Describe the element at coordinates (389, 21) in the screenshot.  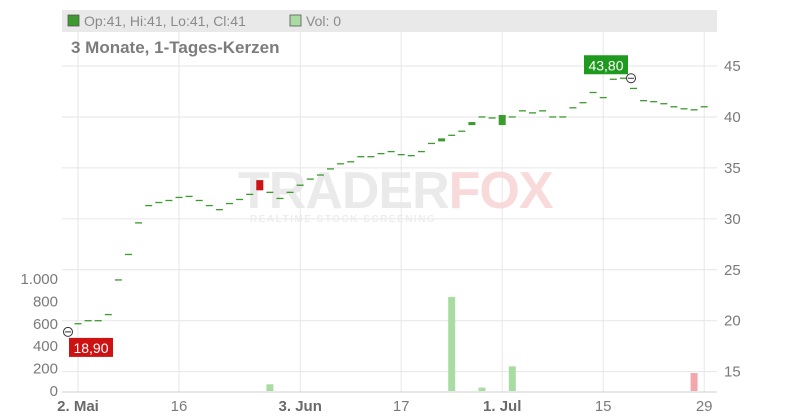
I see `legend-bar` at that location.